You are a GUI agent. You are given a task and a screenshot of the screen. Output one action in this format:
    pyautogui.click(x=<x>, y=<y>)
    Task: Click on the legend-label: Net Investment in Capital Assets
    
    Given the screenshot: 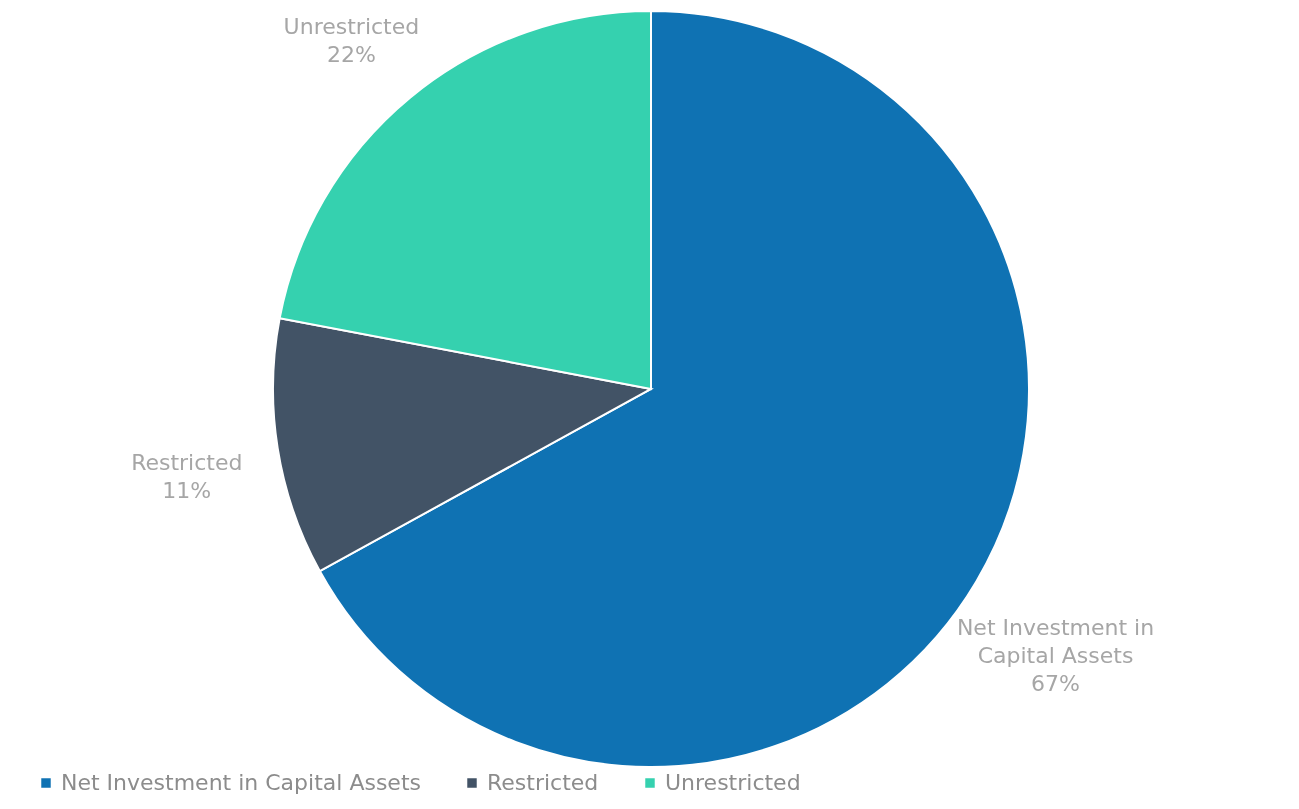 What is the action you would take?
    pyautogui.click(x=241, y=782)
    